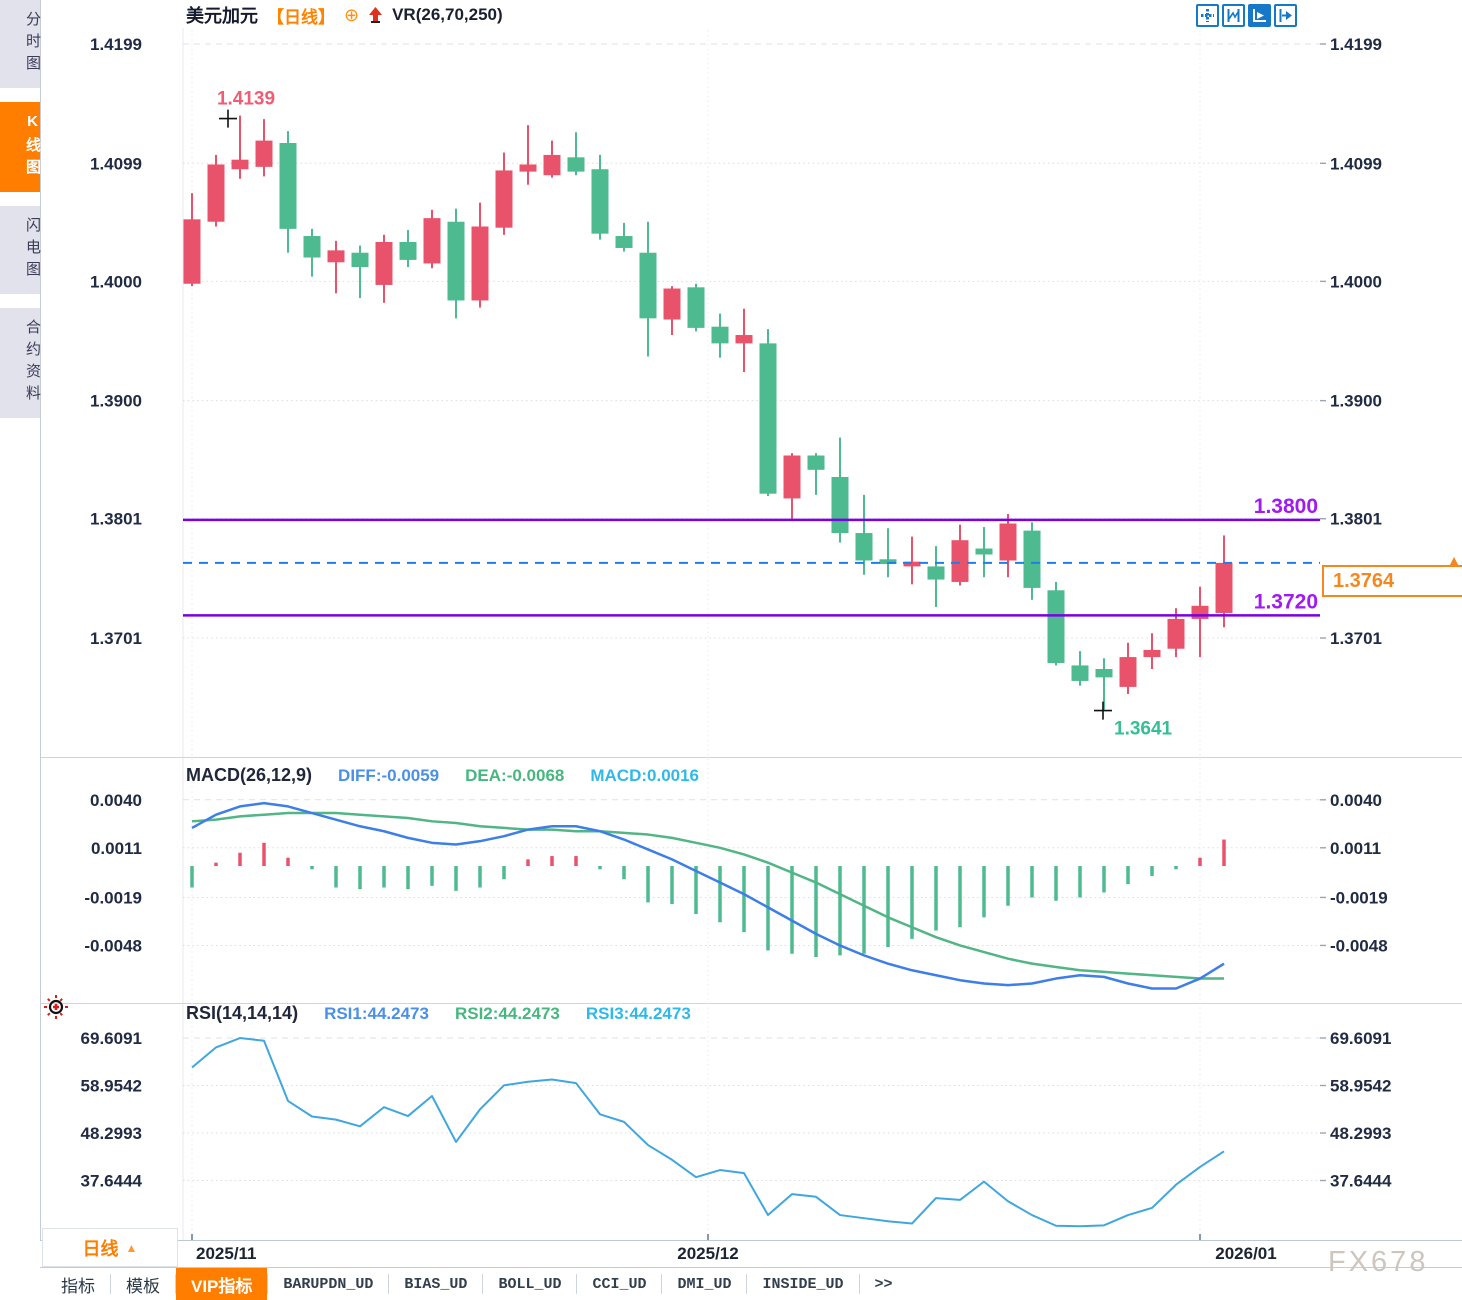 The height and width of the screenshot is (1300, 1462). Describe the element at coordinates (1286, 506) in the screenshot. I see `level-price-label: 1.3800` at that location.